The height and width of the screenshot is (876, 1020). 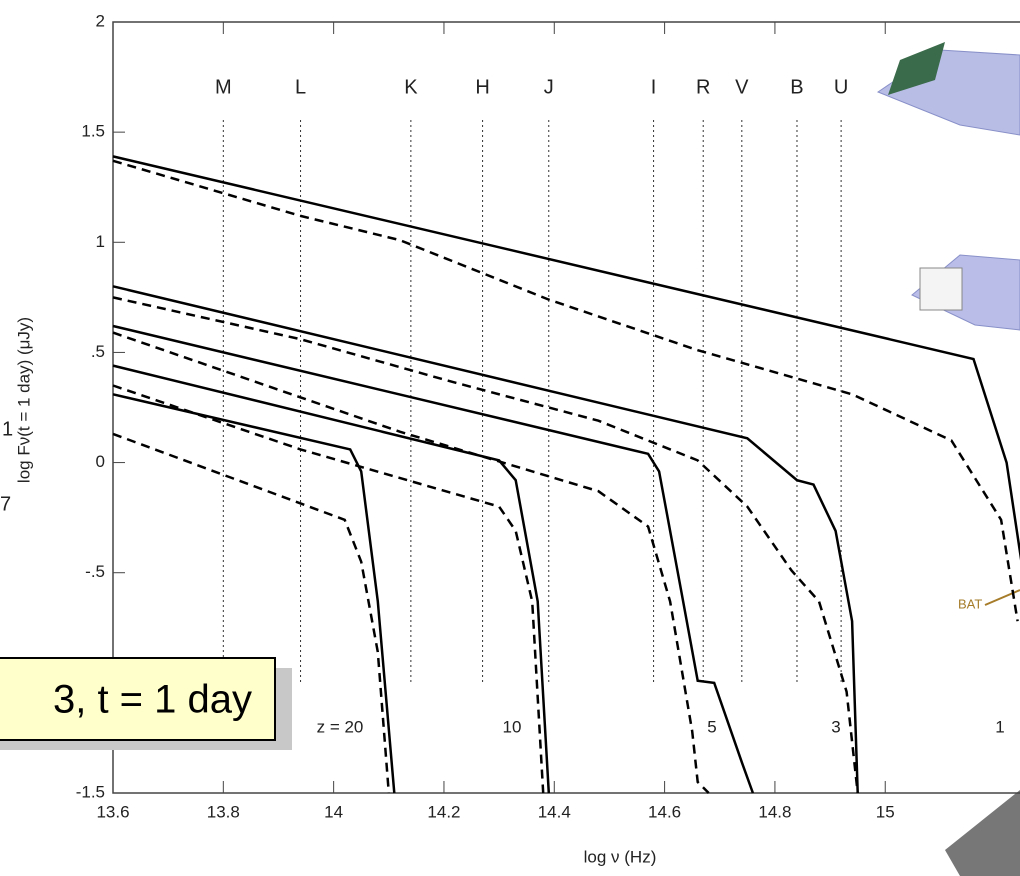 What do you see at coordinates (549, 87) in the screenshot?
I see `band-label: J` at bounding box center [549, 87].